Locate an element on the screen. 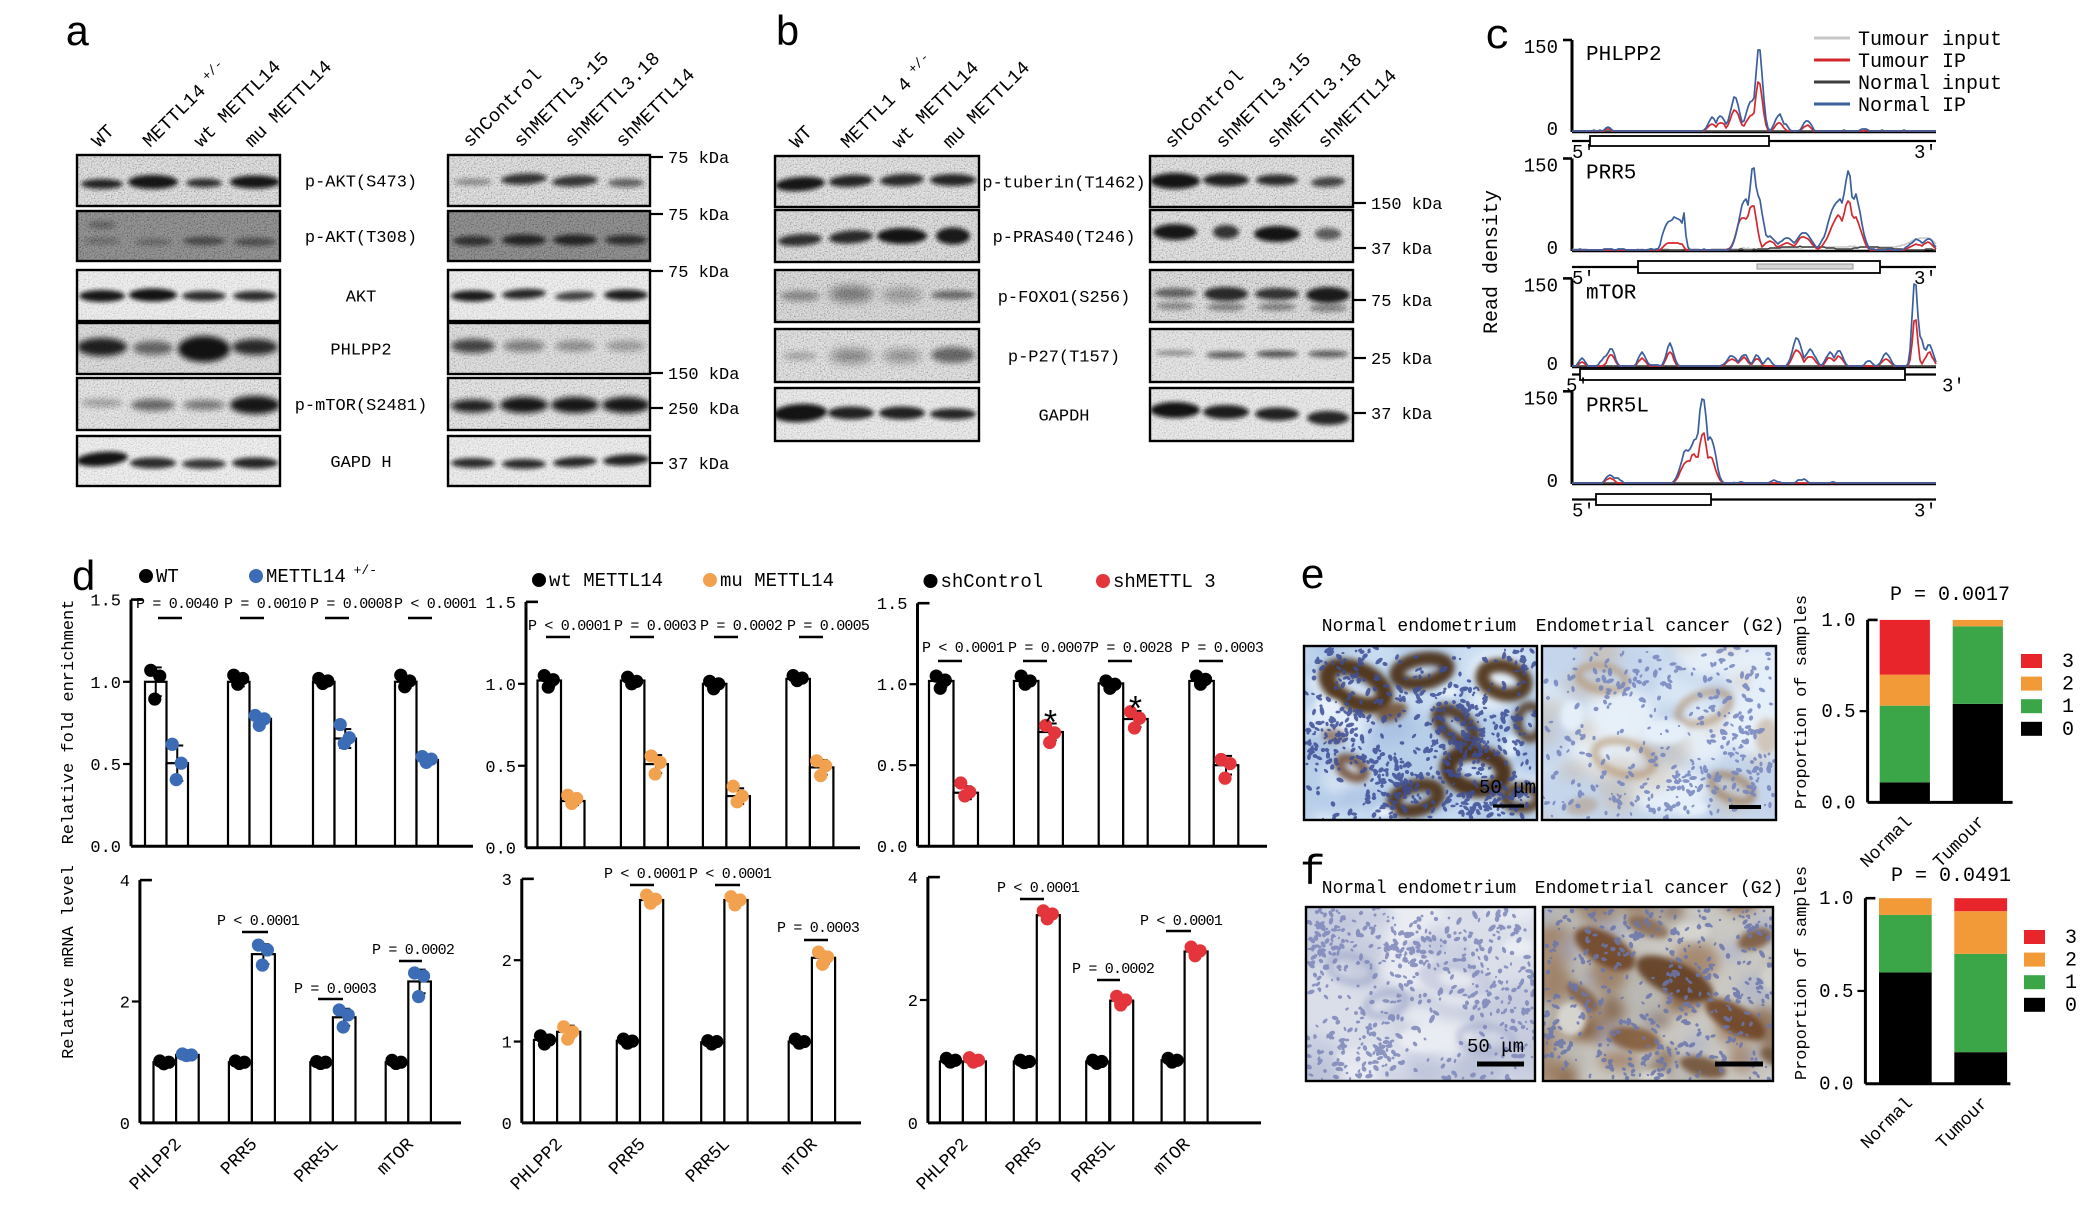 This screenshot has width=2088, height=1222. svg-text: AKT is located at coordinates (361, 298).